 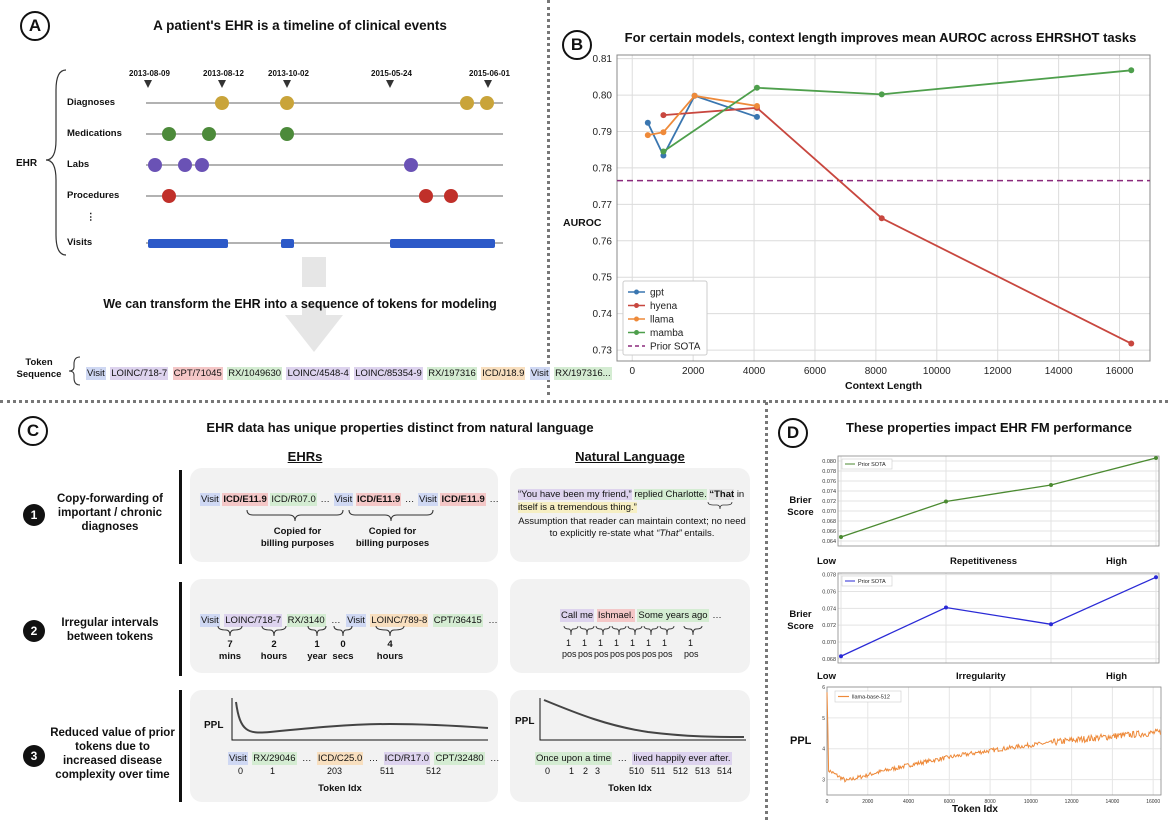 What do you see at coordinates (657, 293) in the screenshot?
I see `legend-label: gpt` at bounding box center [657, 293].